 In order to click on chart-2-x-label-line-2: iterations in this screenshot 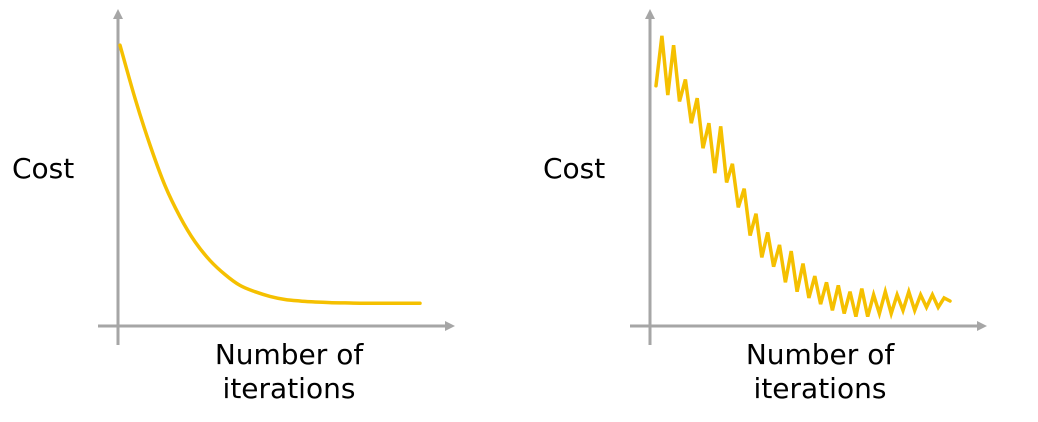, I will do `click(820, 388)`.